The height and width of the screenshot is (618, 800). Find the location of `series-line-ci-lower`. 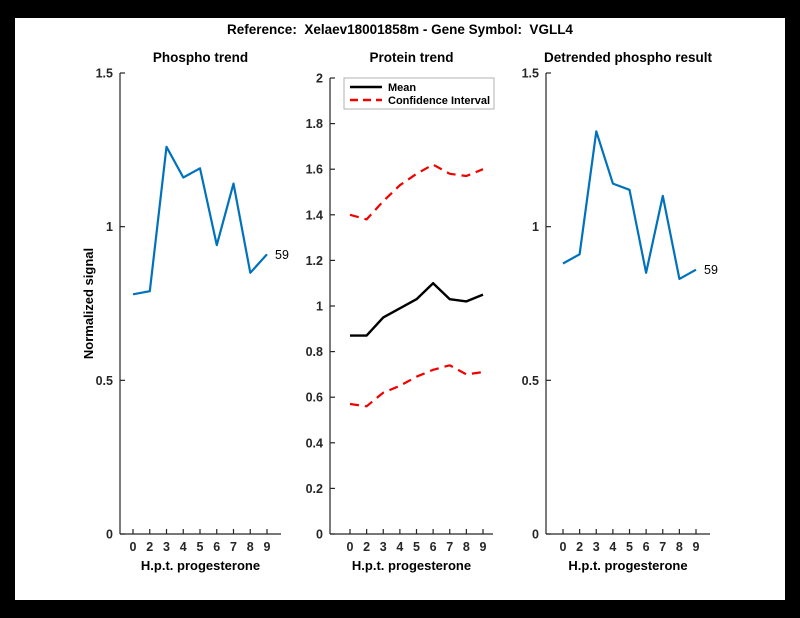

series-line-ci-lower is located at coordinates (416, 386).